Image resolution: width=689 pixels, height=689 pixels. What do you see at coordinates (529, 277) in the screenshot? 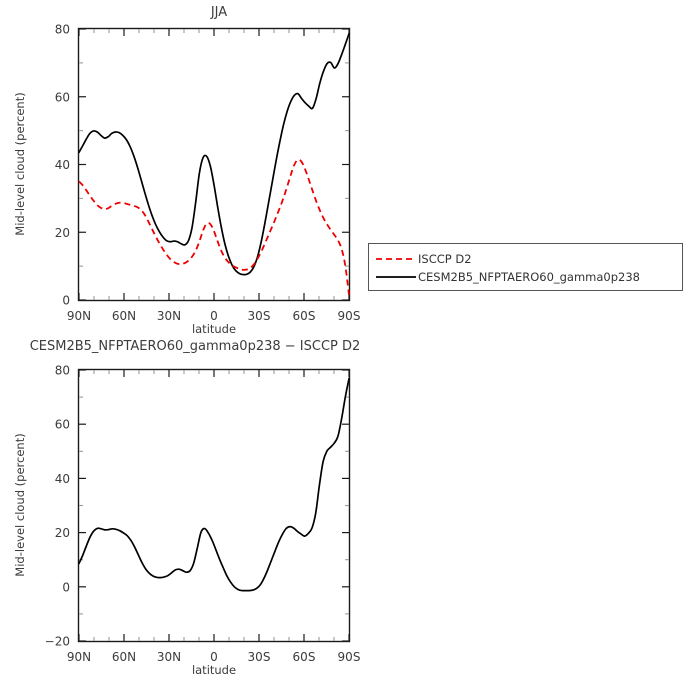
I see `legend-label-cesm2b5: CESM2B5_NFPTAERO60_gamma0p238` at bounding box center [529, 277].